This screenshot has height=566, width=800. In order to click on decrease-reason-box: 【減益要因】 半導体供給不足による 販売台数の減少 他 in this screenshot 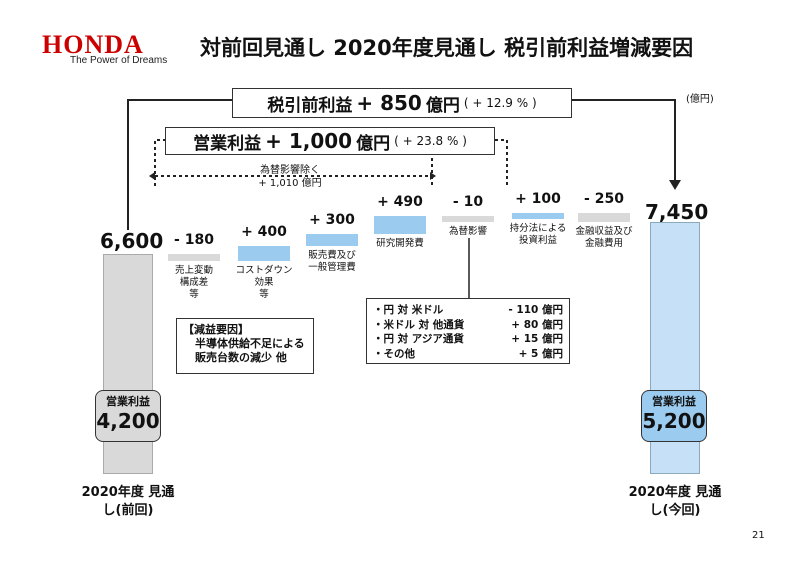, I will do `click(245, 346)`.